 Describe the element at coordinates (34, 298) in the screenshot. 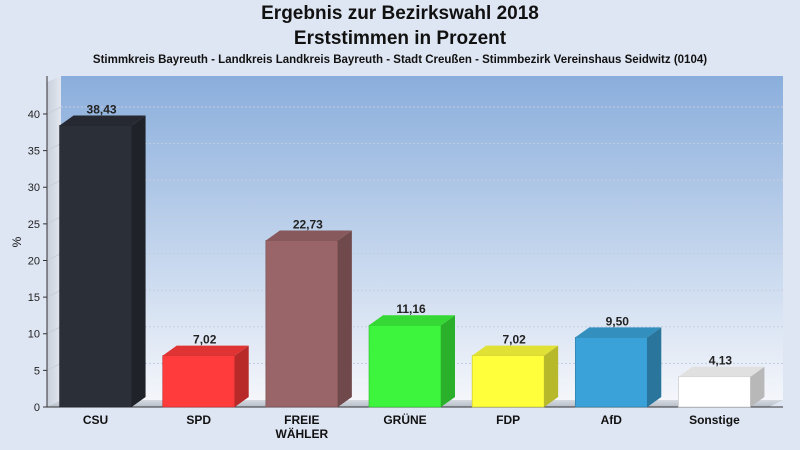

I see `y-tick-label: 15` at that location.